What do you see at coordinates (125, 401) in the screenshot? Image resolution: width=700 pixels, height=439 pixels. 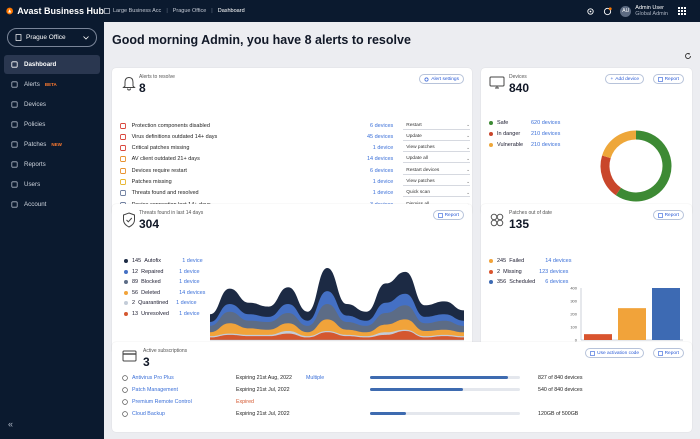 I see `remote-icon` at bounding box center [125, 401].